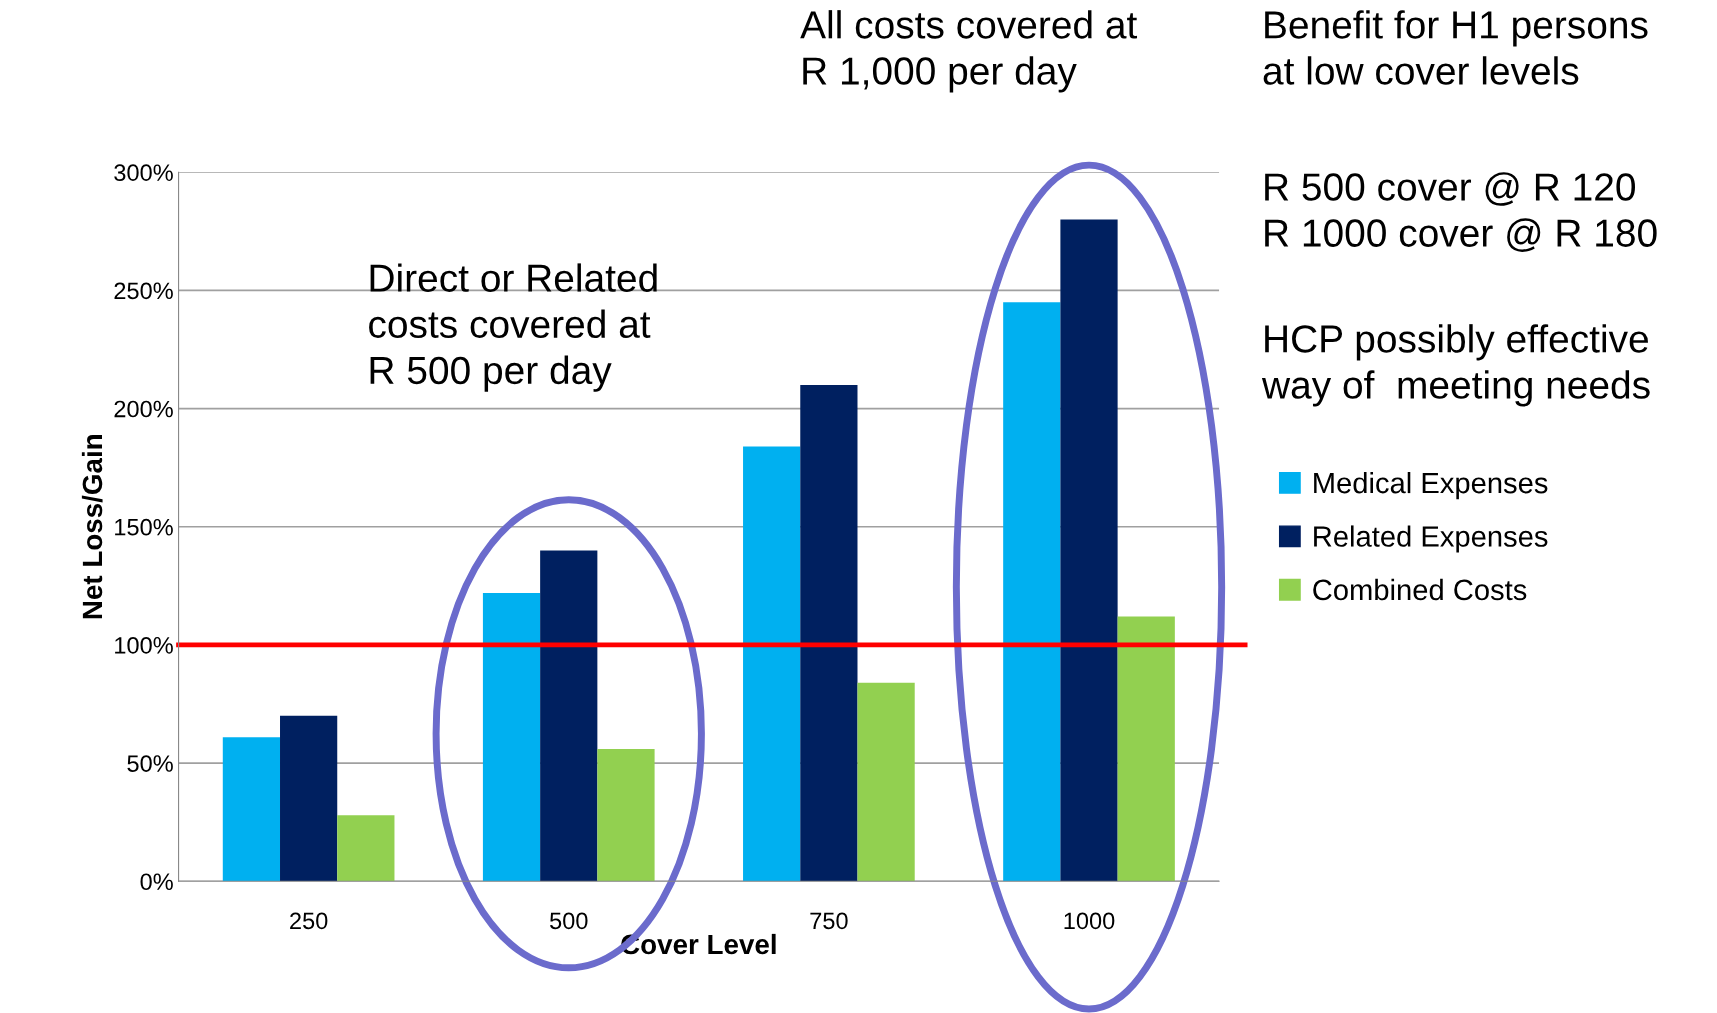 This screenshot has height=1013, width=1717. I want to click on x-tick-label: 1000, so click(1089, 921).